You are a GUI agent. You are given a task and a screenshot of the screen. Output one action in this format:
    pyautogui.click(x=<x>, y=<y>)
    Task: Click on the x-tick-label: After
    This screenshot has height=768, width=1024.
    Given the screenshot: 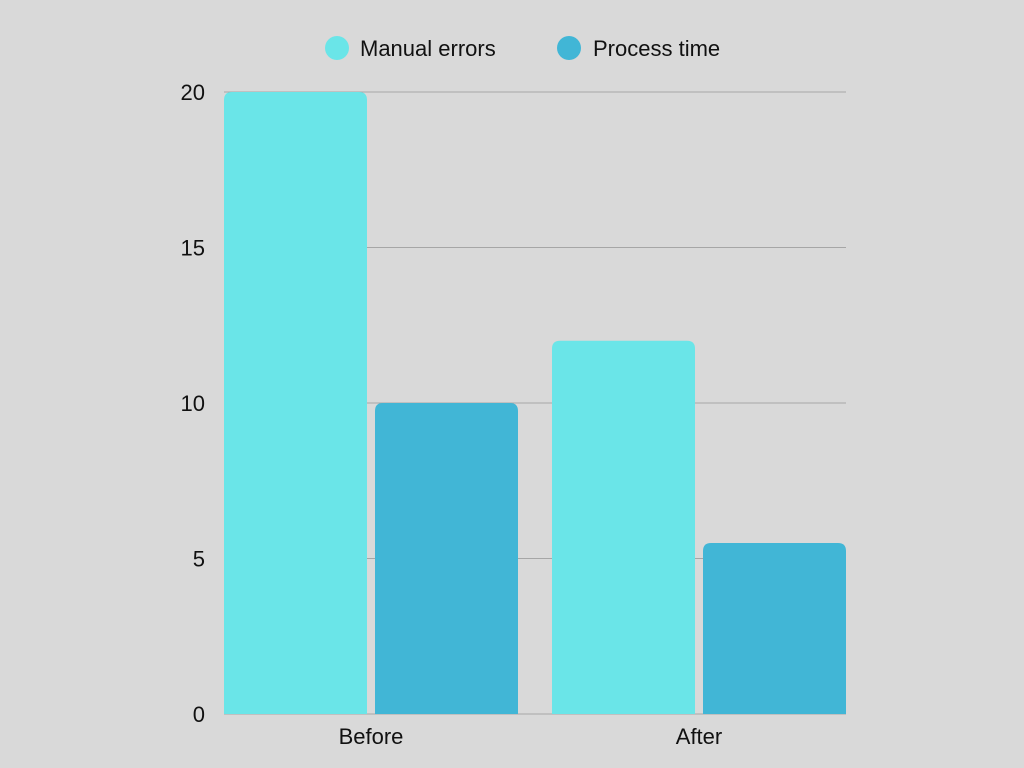 What is the action you would take?
    pyautogui.click(x=699, y=736)
    